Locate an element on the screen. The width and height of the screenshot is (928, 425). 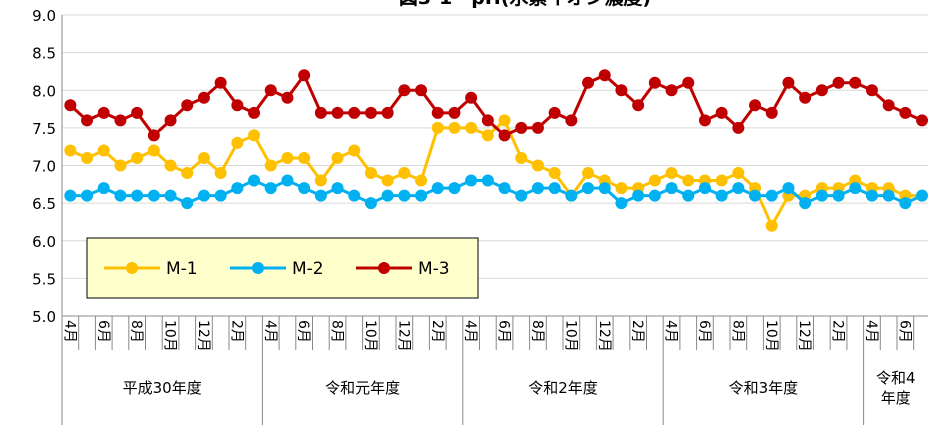
y-tick-label: 7.5 is located at coordinates (44, 129).